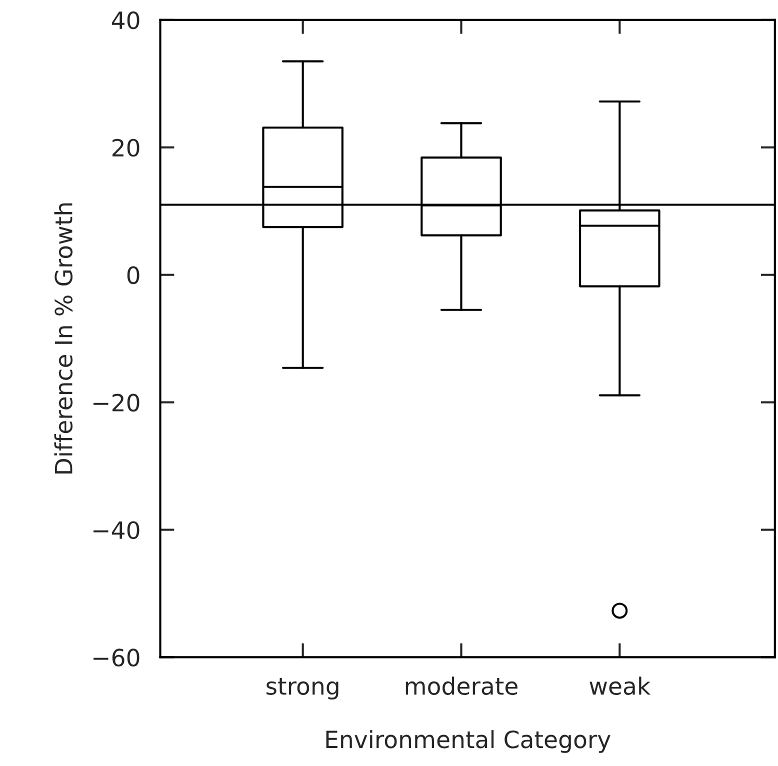 The width and height of the screenshot is (778, 766). I want to click on y-tick-label: 40, so click(126, 20).